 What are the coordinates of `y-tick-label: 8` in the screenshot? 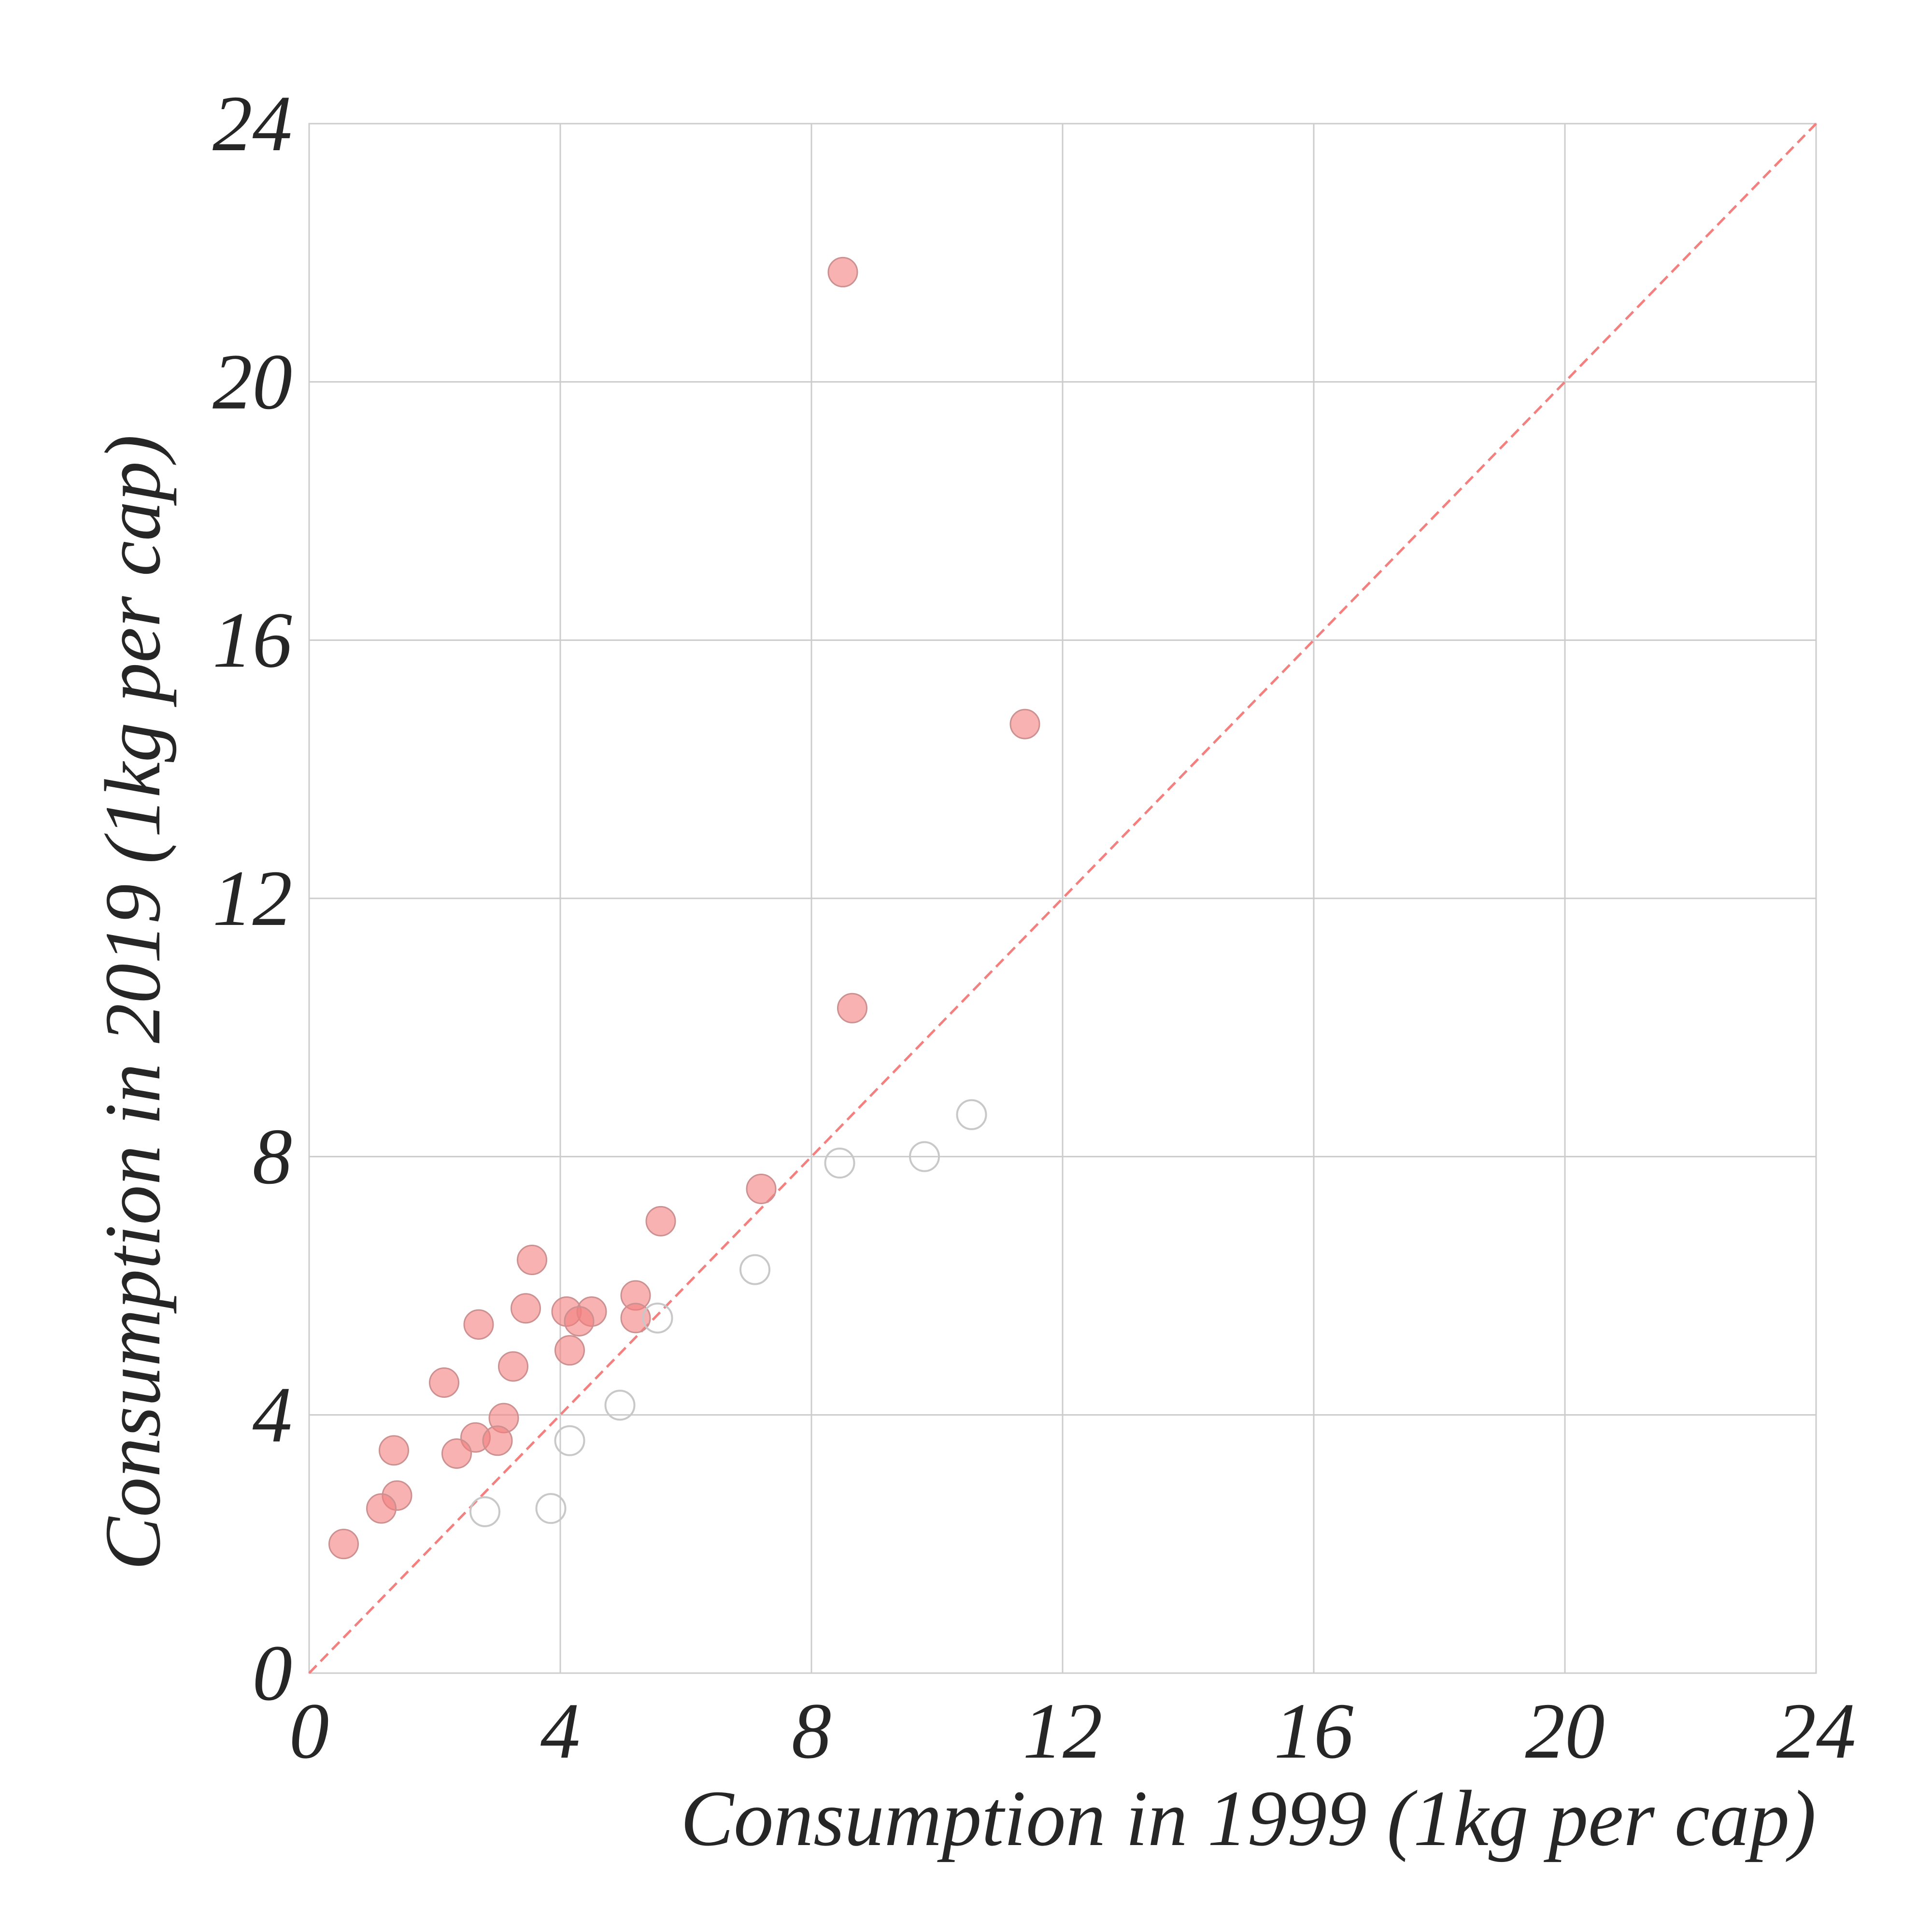 It's located at (273, 1156).